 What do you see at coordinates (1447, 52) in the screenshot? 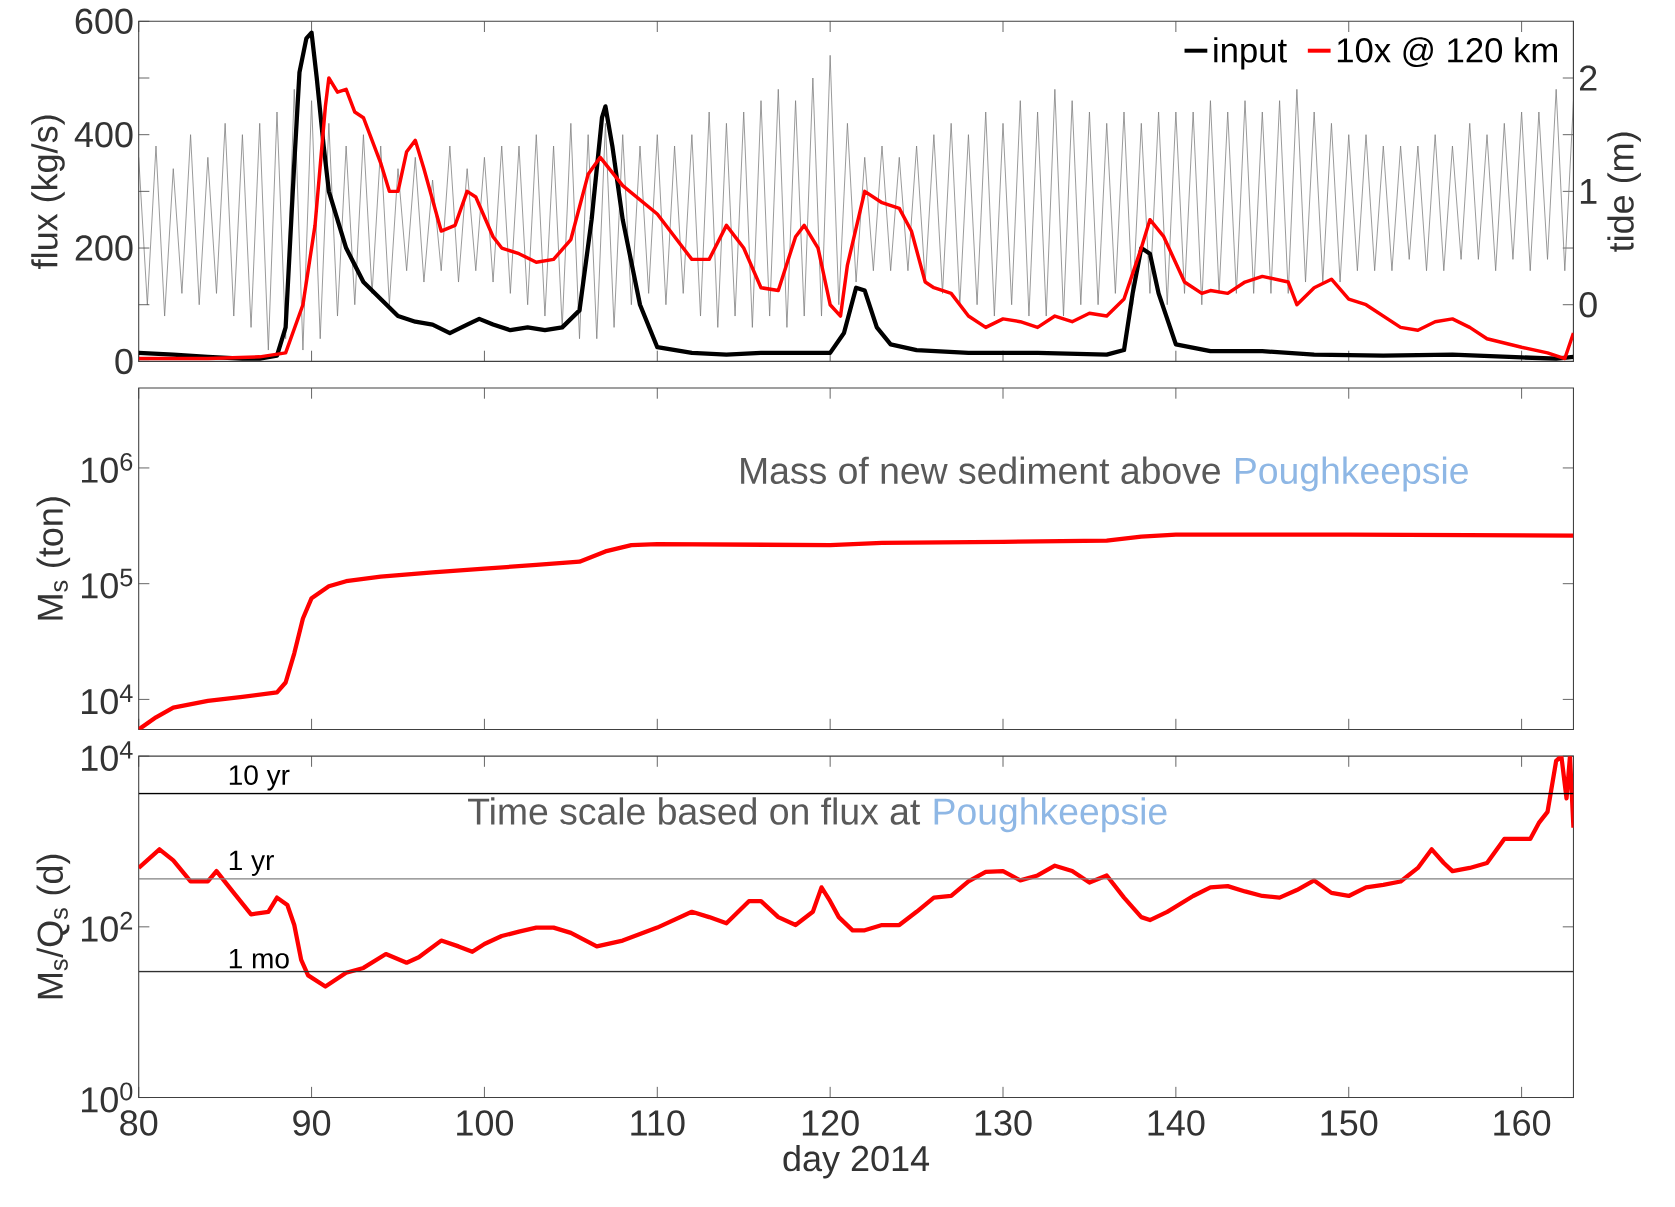
I see `legend-label: 10x @ 120 km` at bounding box center [1447, 52].